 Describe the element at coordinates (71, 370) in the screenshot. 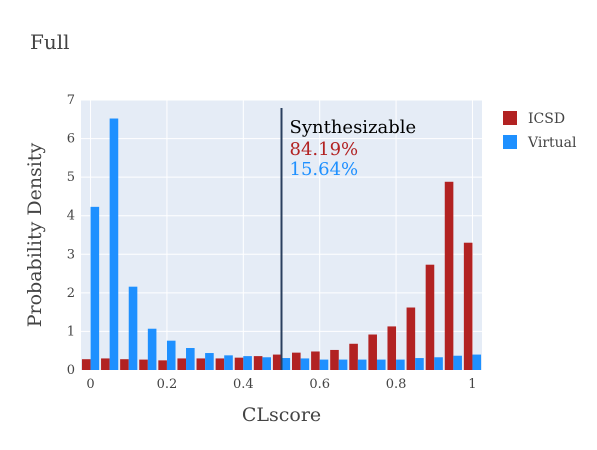

I see `y-tick-label: 0` at that location.